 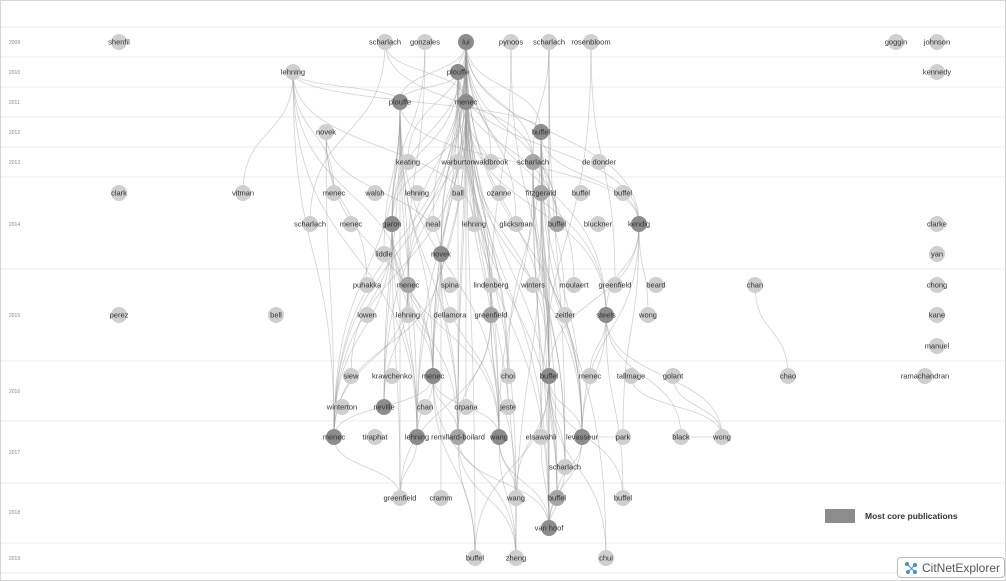 What do you see at coordinates (515, 498) in the screenshot?
I see `publication-node: wang` at bounding box center [515, 498].